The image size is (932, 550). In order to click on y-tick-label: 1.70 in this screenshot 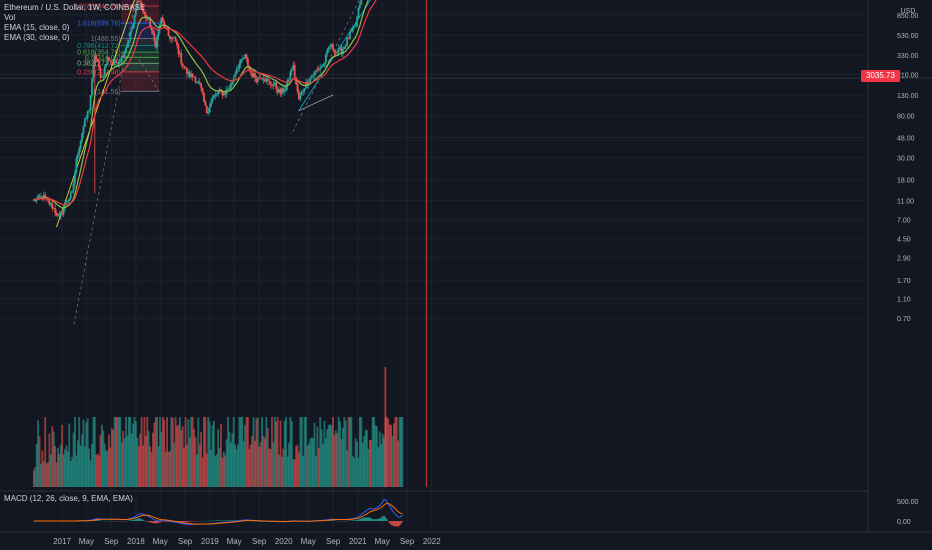, I will do `click(904, 281)`.